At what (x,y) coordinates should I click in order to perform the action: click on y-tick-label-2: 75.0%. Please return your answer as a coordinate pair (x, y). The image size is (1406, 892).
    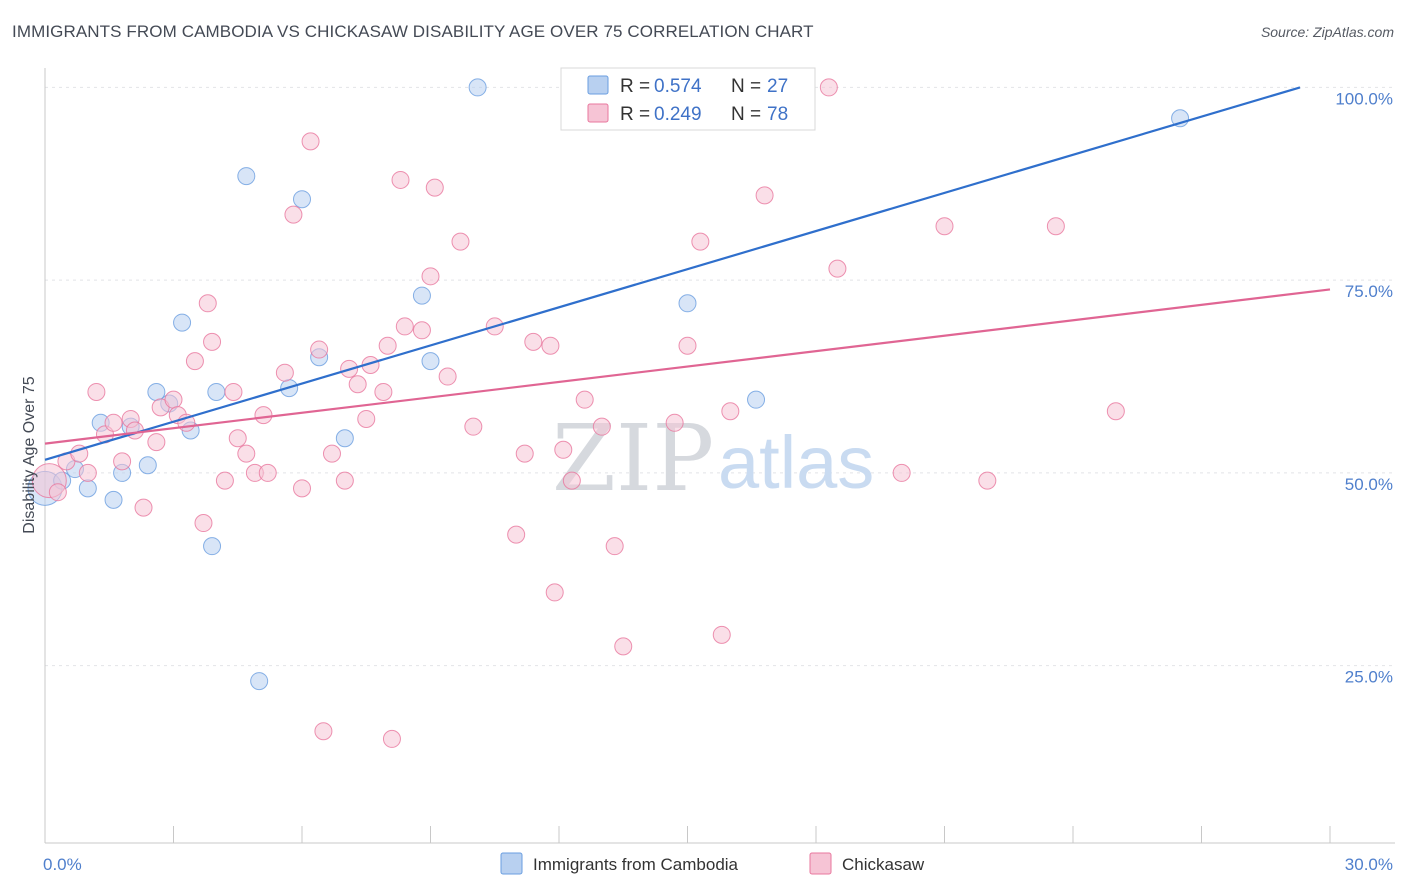
    Looking at the image, I should click on (1369, 291).